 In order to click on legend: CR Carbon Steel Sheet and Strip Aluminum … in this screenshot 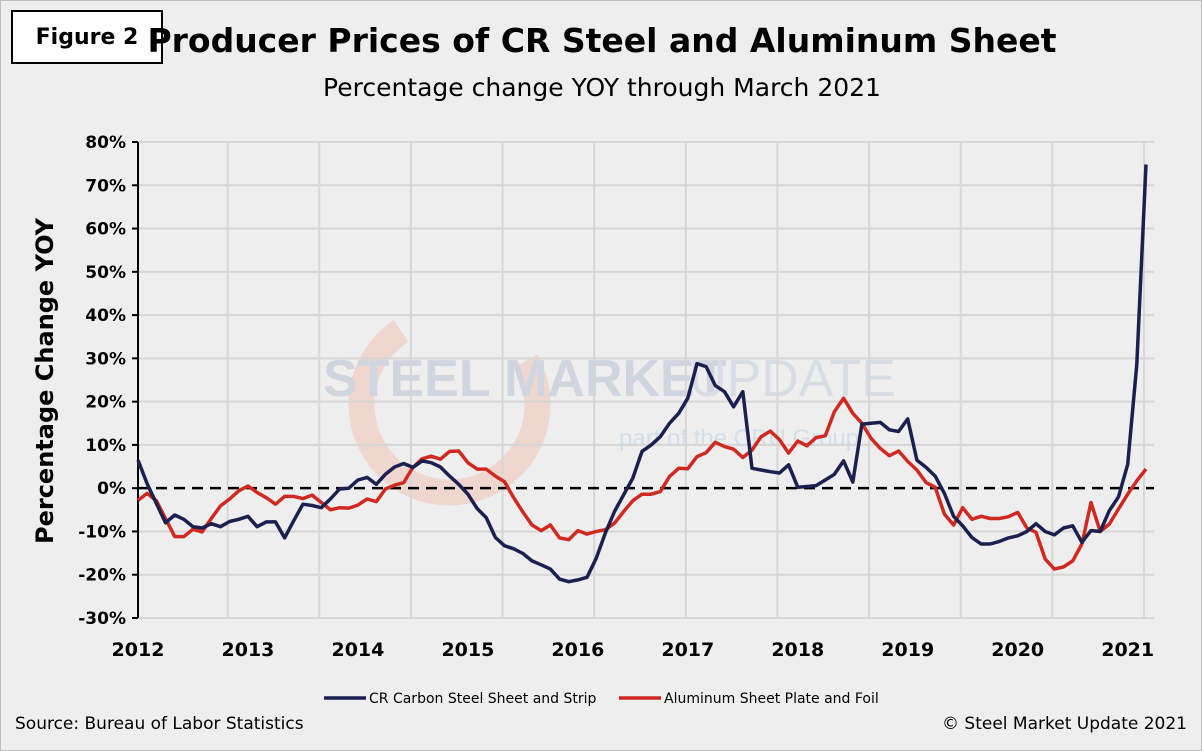, I will do `click(601, 699)`.